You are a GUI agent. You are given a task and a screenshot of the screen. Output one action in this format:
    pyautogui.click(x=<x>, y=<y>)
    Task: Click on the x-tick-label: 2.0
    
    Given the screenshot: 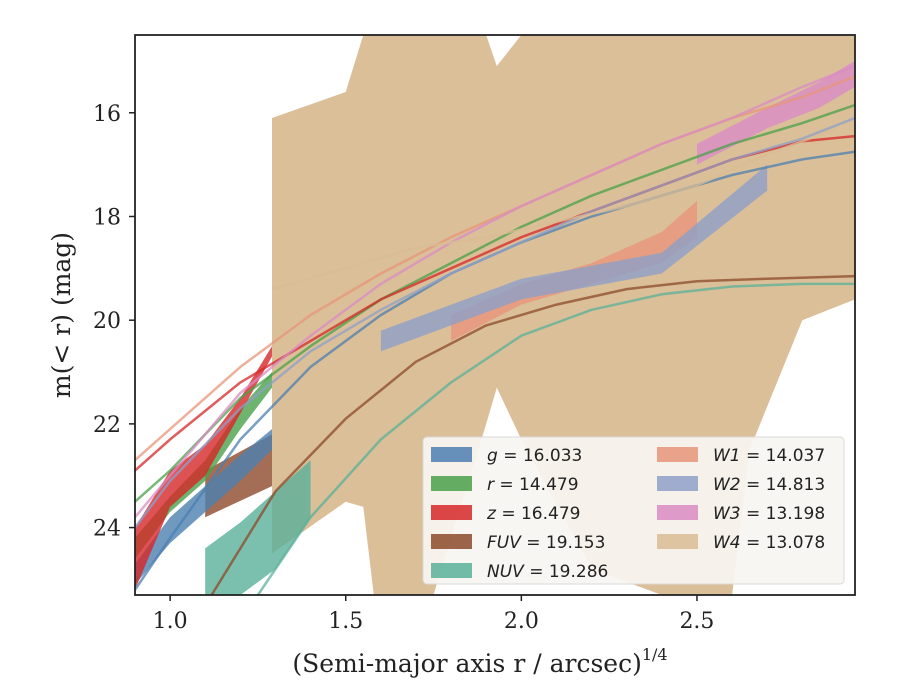 What is the action you would take?
    pyautogui.click(x=521, y=621)
    